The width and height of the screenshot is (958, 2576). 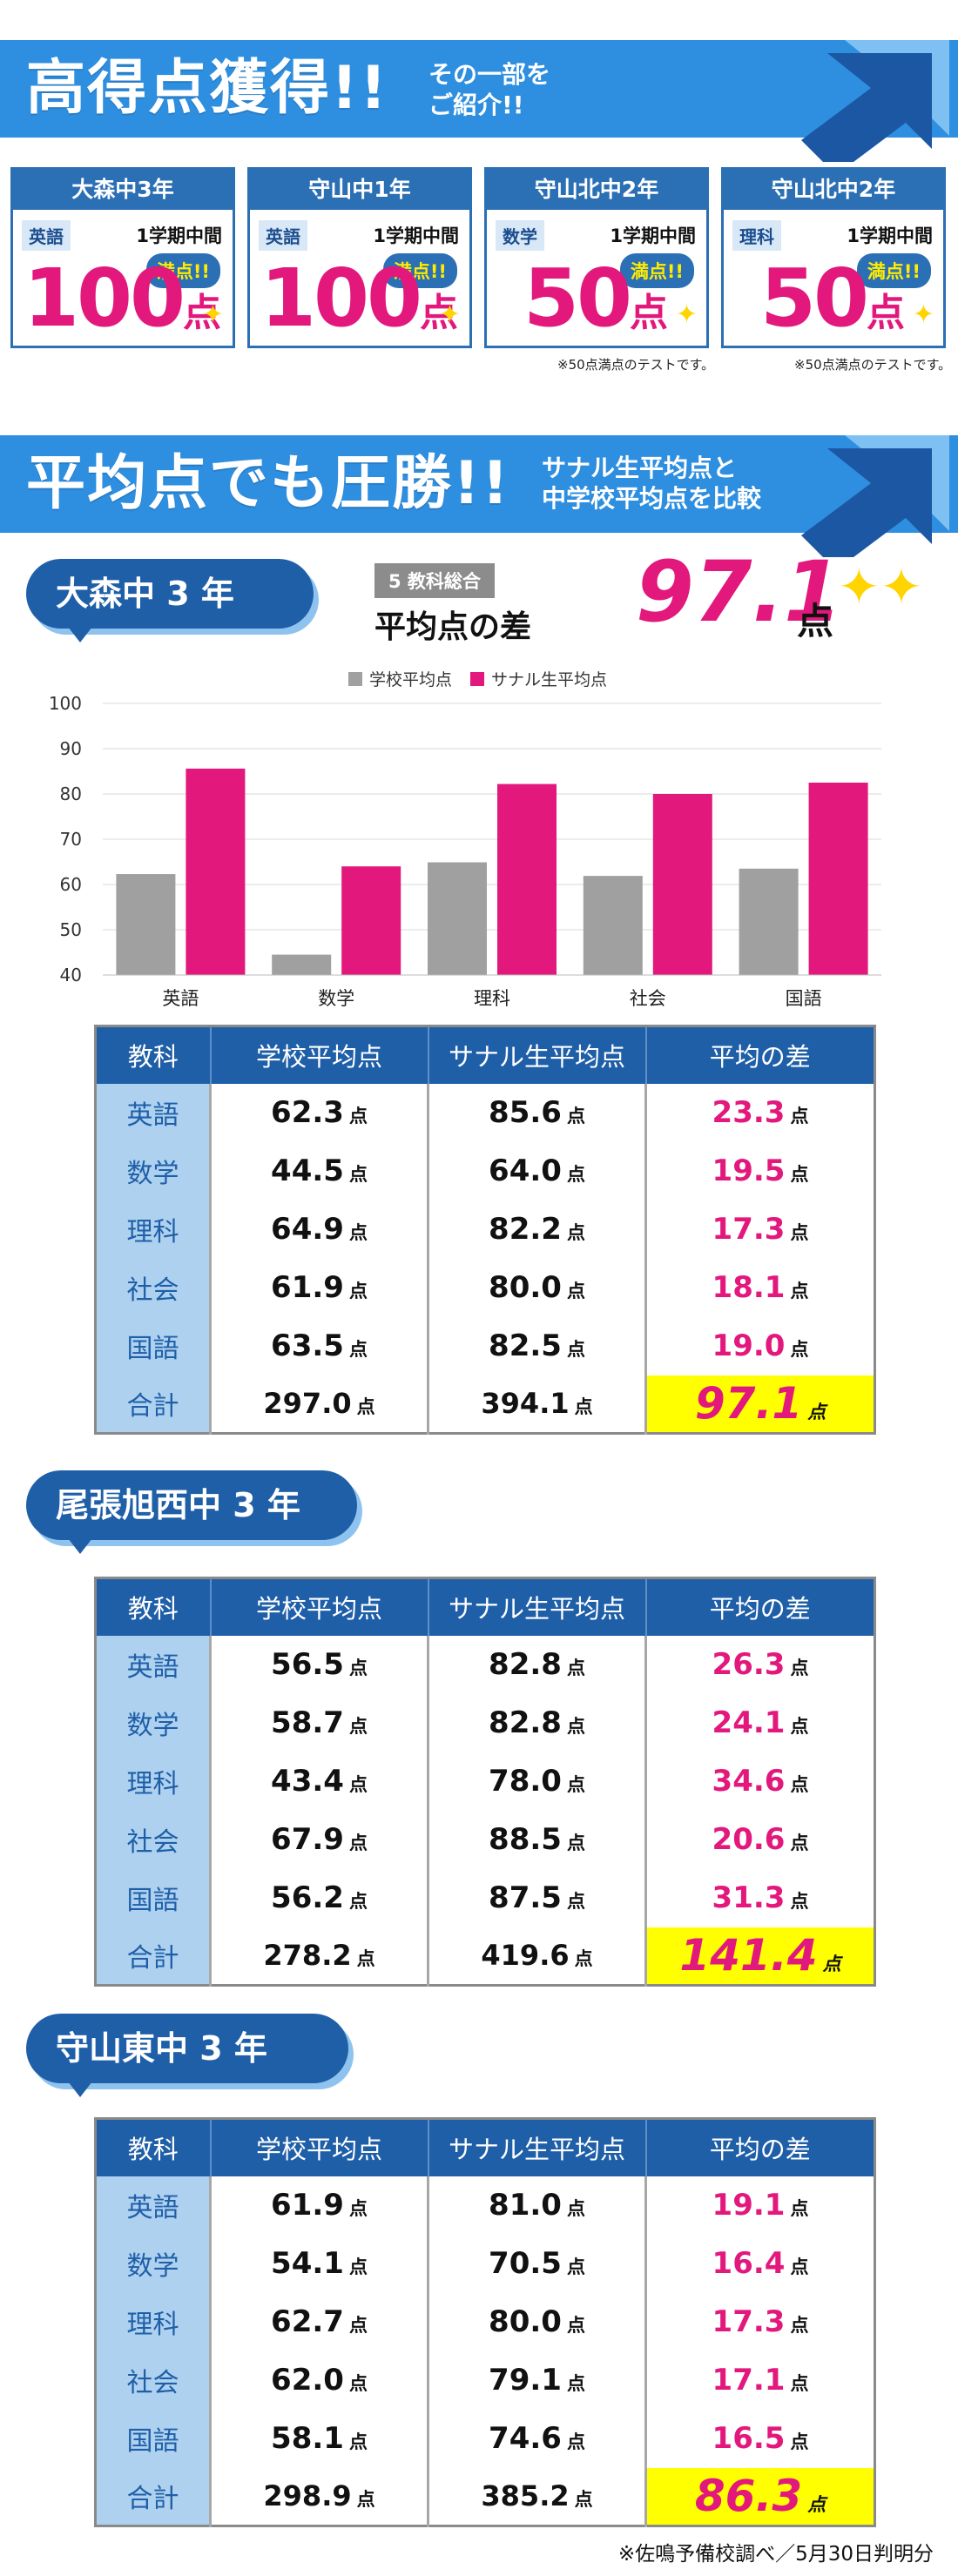 What do you see at coordinates (153, 2380) in the screenshot?
I see `cell-subject: 社会` at bounding box center [153, 2380].